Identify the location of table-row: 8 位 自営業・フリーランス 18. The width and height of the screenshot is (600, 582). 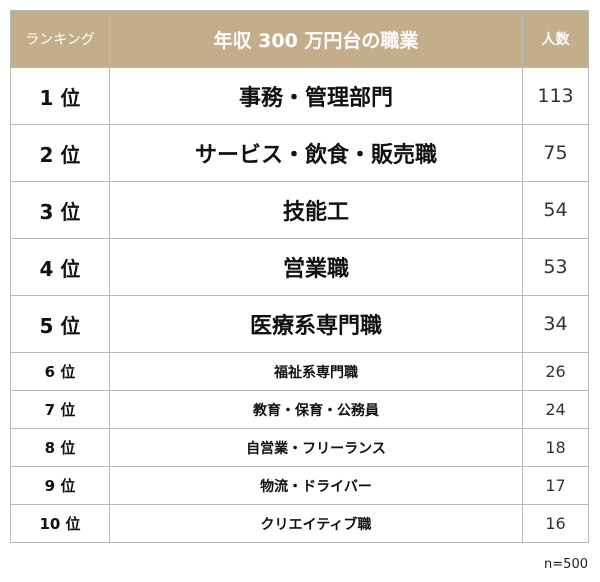
(299, 447).